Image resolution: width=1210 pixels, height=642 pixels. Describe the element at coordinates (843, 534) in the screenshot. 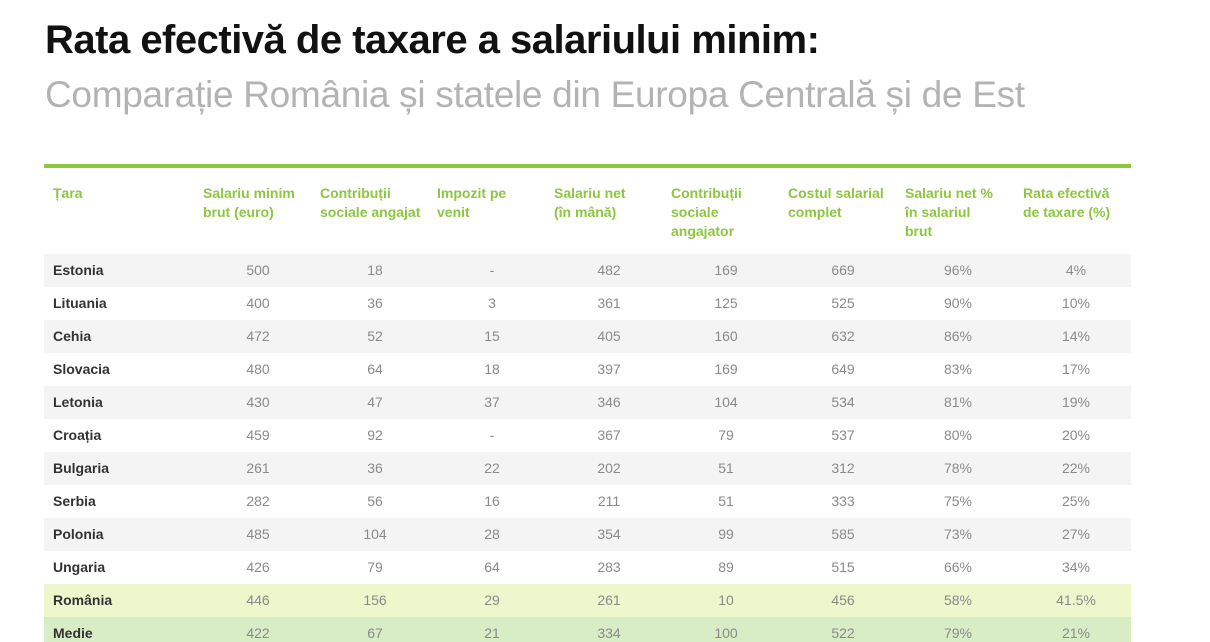

I see `total-labor-cost-cell: 585` at that location.